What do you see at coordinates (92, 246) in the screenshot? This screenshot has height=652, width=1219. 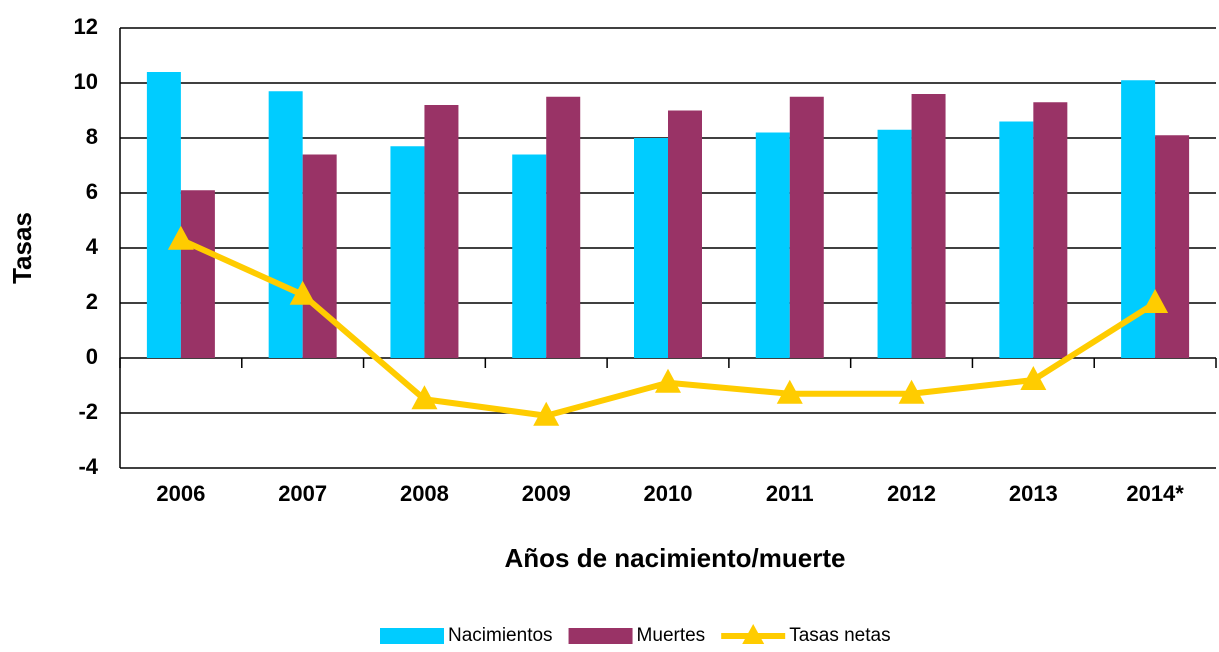 I see `y-tick-label: 4` at bounding box center [92, 246].